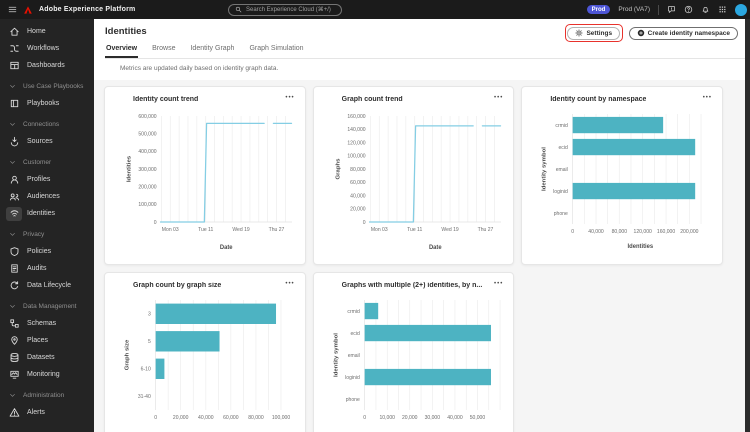 Image resolution: width=750 pixels, height=432 pixels. What do you see at coordinates (149, 342) in the screenshot?
I see `svg-text: 5` at bounding box center [149, 342].